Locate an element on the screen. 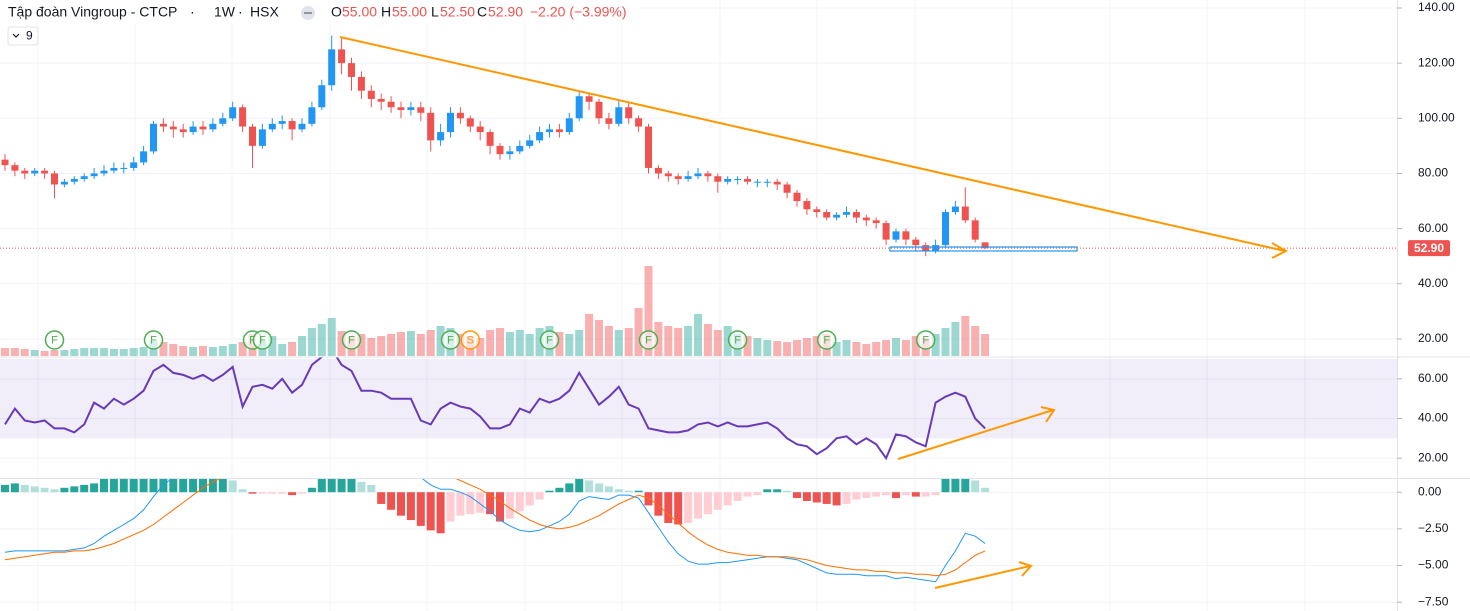  y-tick-label: 60.00 is located at coordinates (1433, 228).